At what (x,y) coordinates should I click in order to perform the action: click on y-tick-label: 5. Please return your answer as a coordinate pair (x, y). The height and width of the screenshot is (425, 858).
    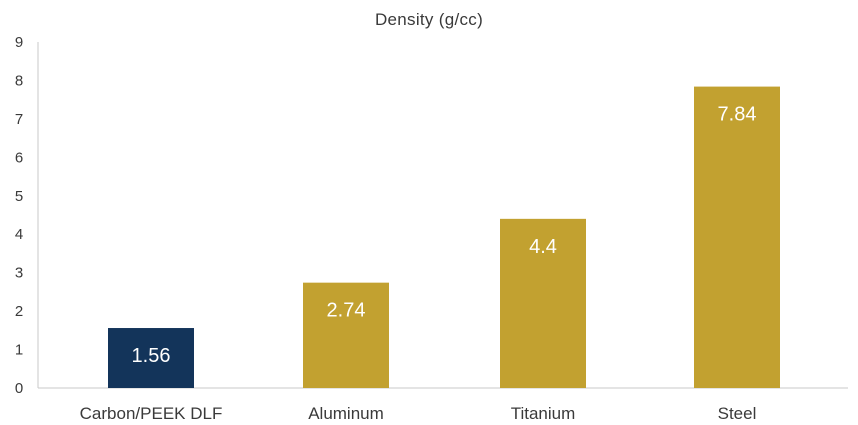
    Looking at the image, I should click on (19, 196).